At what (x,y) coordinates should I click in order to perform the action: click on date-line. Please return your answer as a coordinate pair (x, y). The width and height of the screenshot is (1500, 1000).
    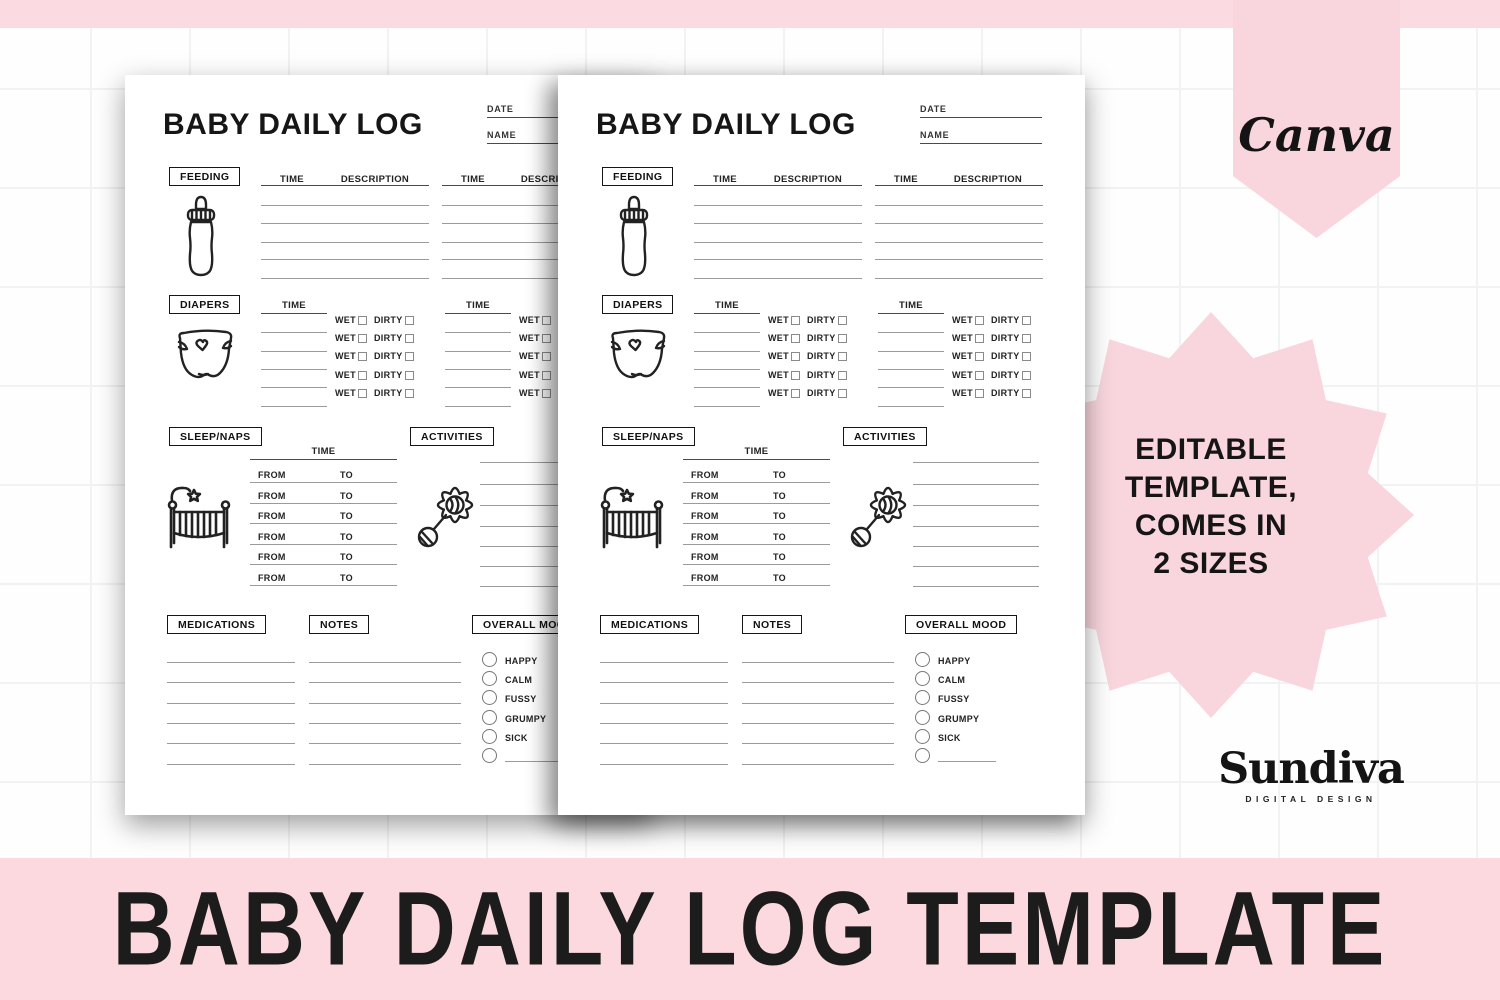
    Looking at the image, I should click on (981, 117).